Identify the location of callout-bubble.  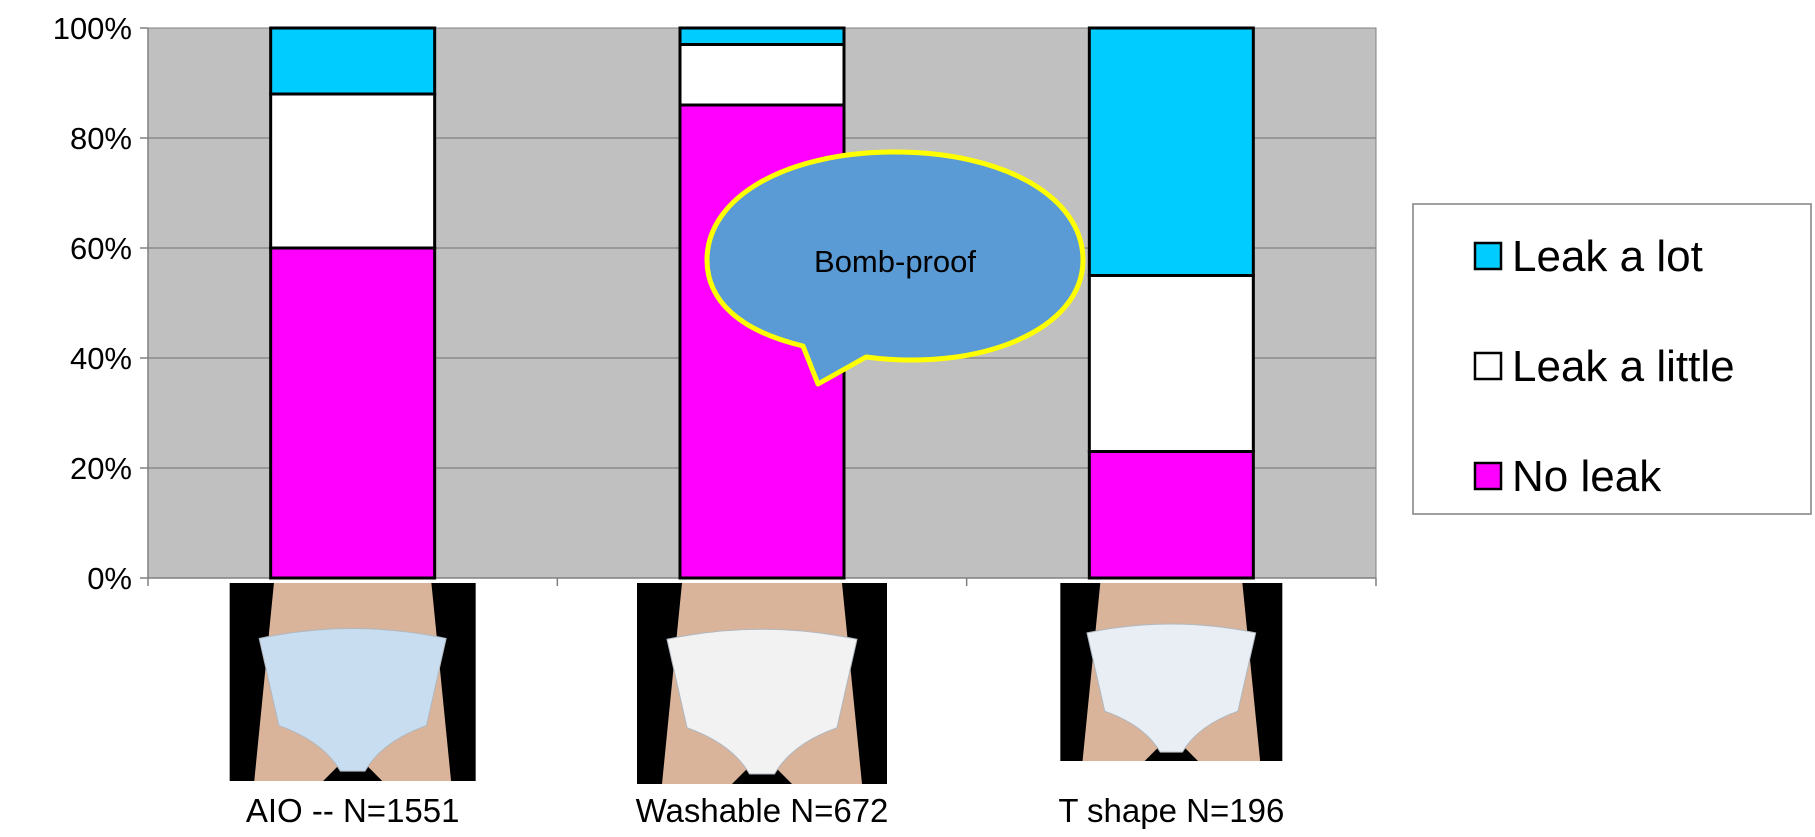
(895, 268).